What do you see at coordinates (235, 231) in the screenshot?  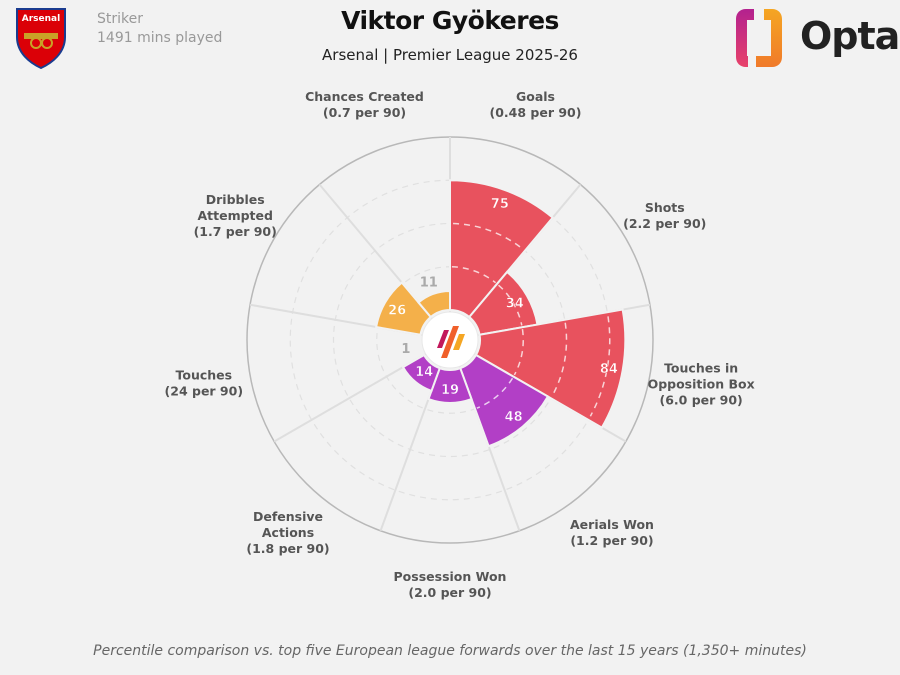 I see `category-label: (1.7 per 90)` at bounding box center [235, 231].